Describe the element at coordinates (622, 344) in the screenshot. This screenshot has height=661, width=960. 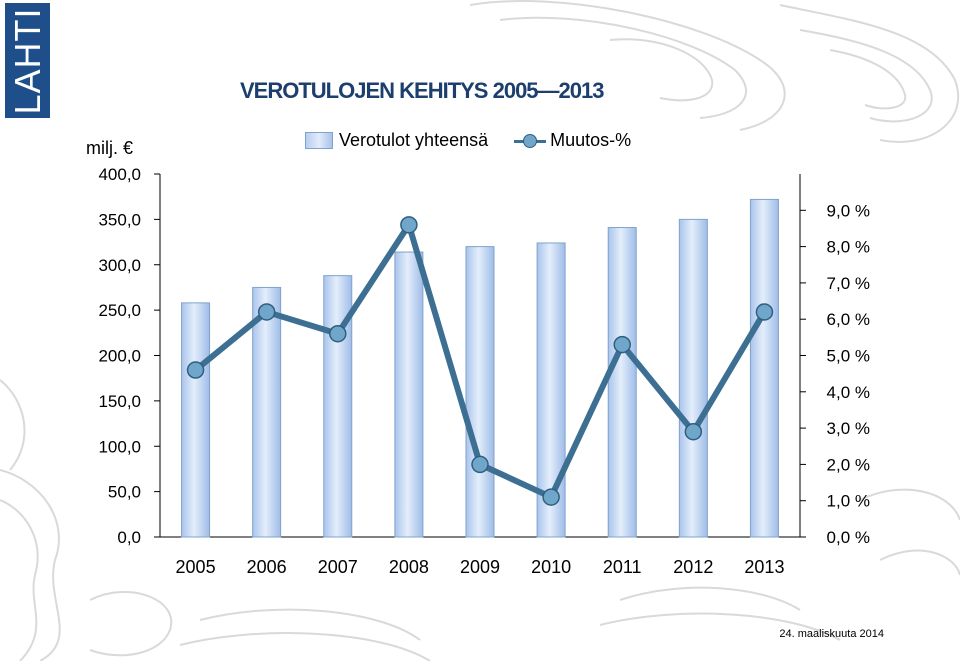
I see `point-2011` at that location.